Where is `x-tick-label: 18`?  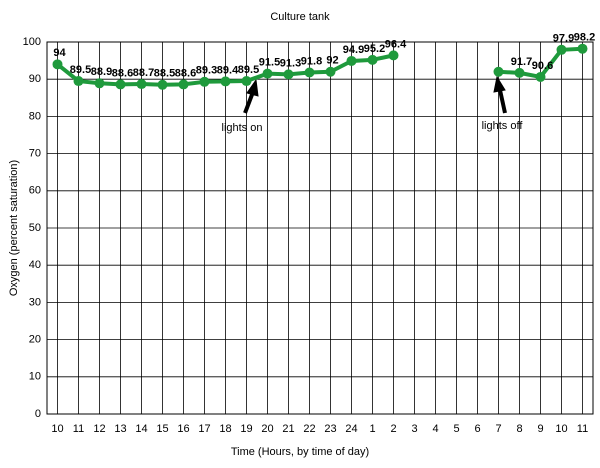
x-tick-label: 18 is located at coordinates (225, 429).